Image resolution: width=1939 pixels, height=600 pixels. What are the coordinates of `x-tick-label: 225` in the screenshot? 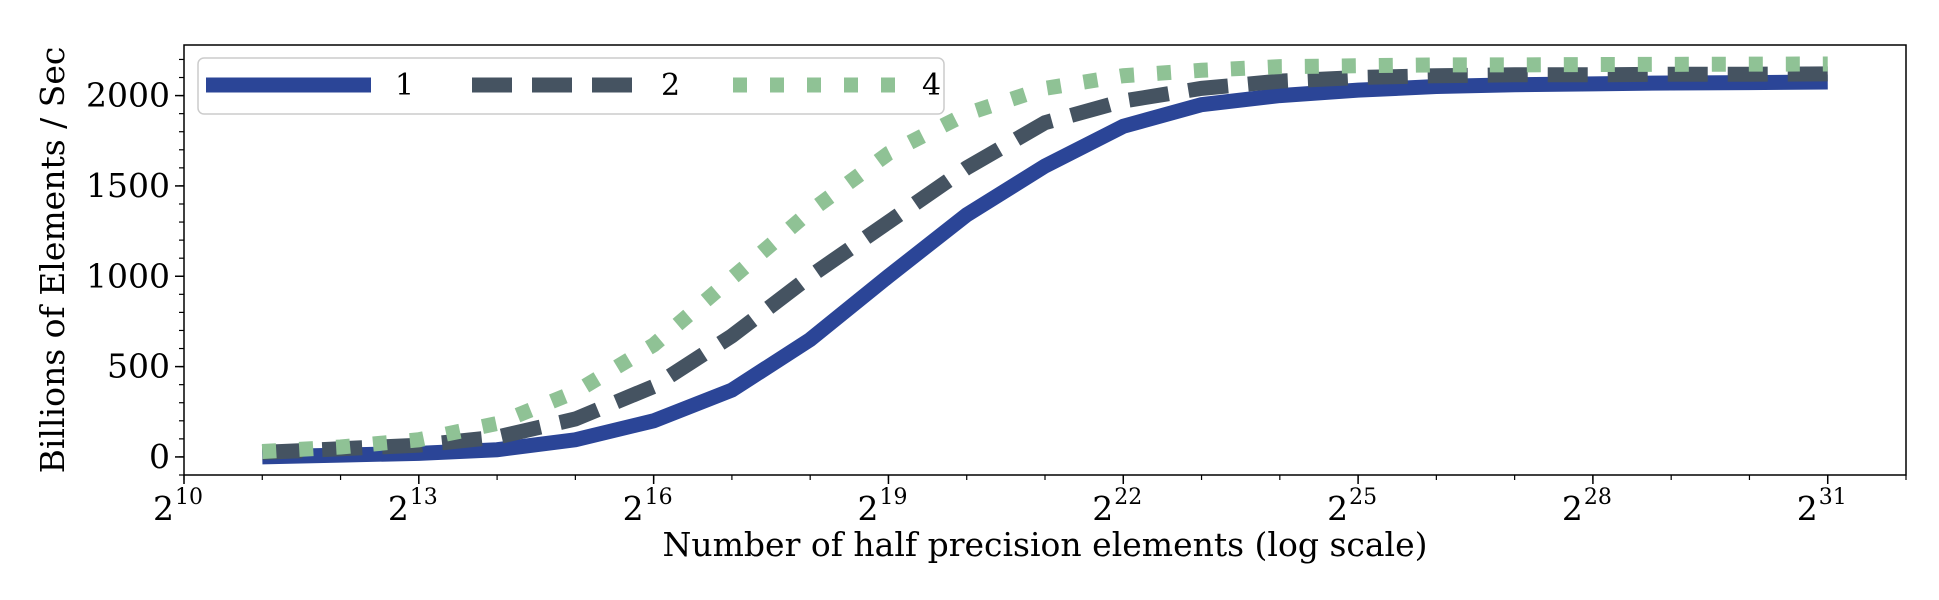 It's located at (1352, 506).